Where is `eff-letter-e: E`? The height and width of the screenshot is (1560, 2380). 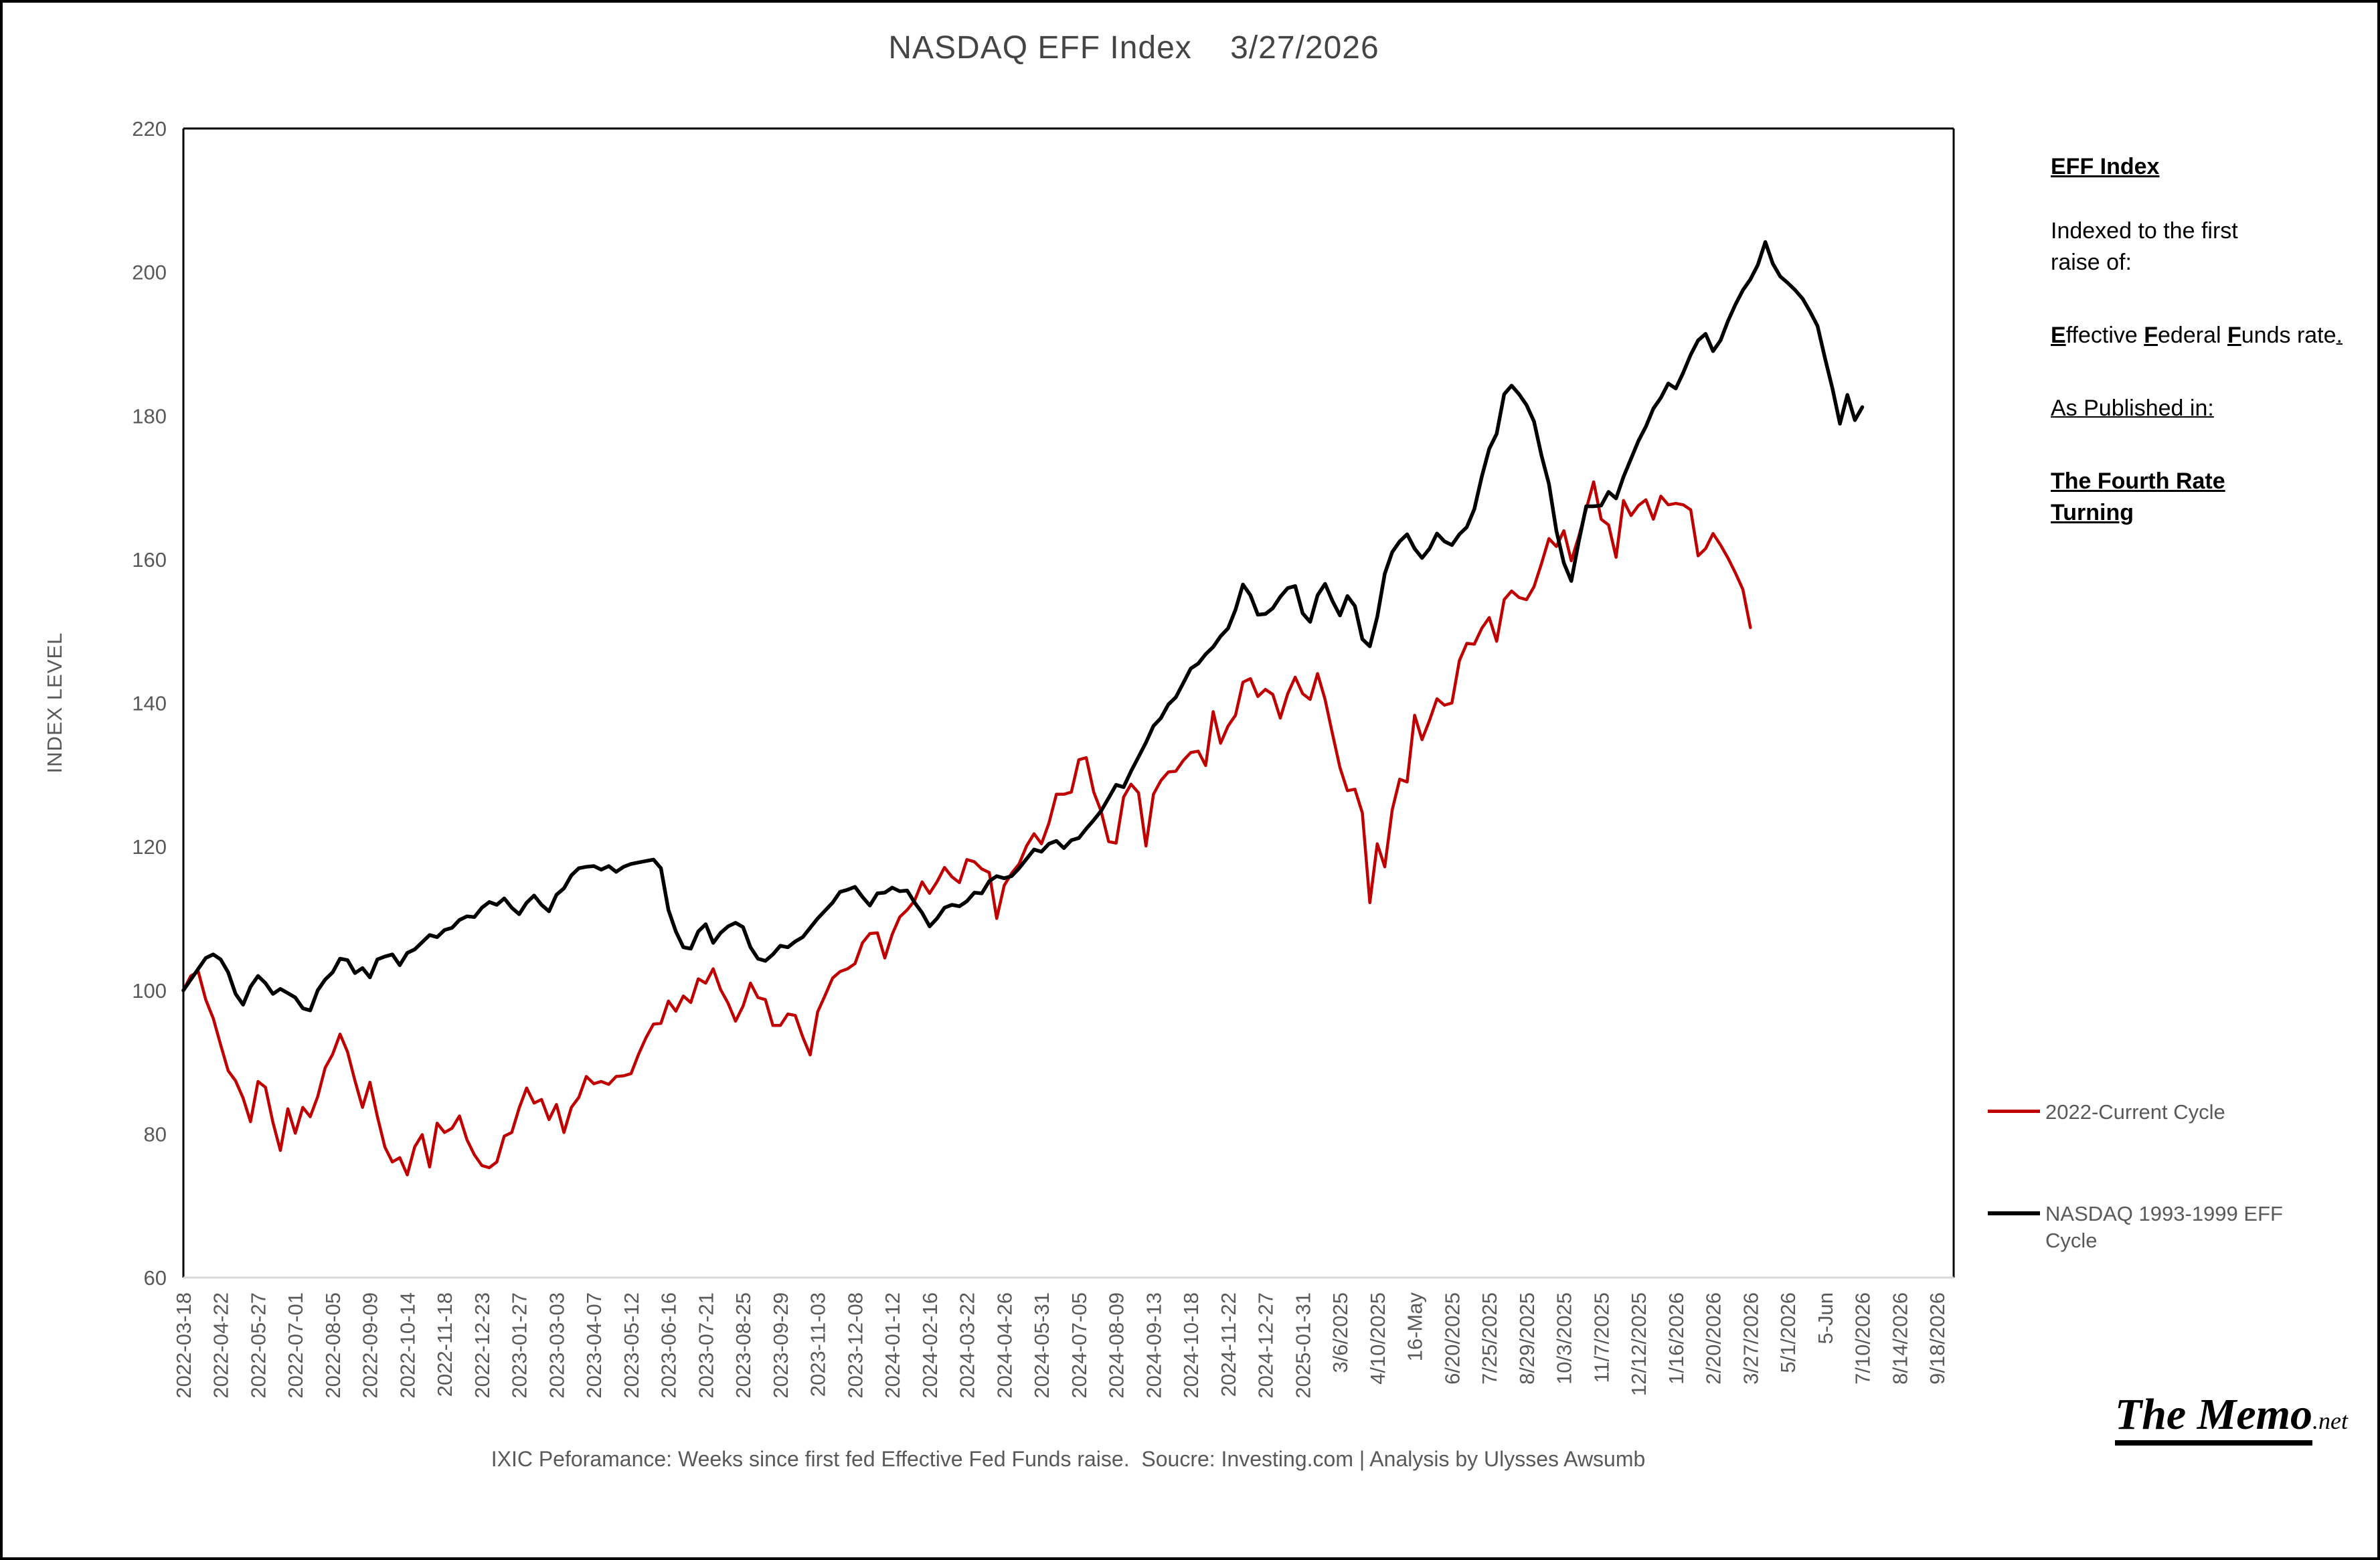 eff-letter-e: E is located at coordinates (2058, 336).